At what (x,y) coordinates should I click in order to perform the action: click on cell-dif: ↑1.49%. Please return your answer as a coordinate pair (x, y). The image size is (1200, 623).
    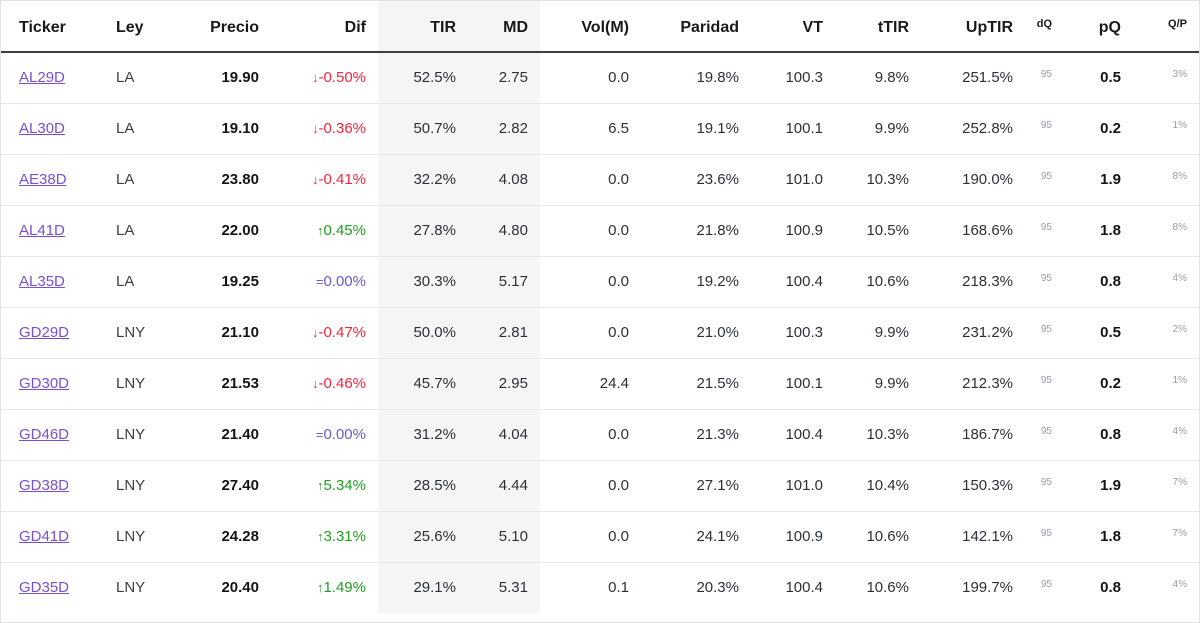
    Looking at the image, I should click on (324, 587).